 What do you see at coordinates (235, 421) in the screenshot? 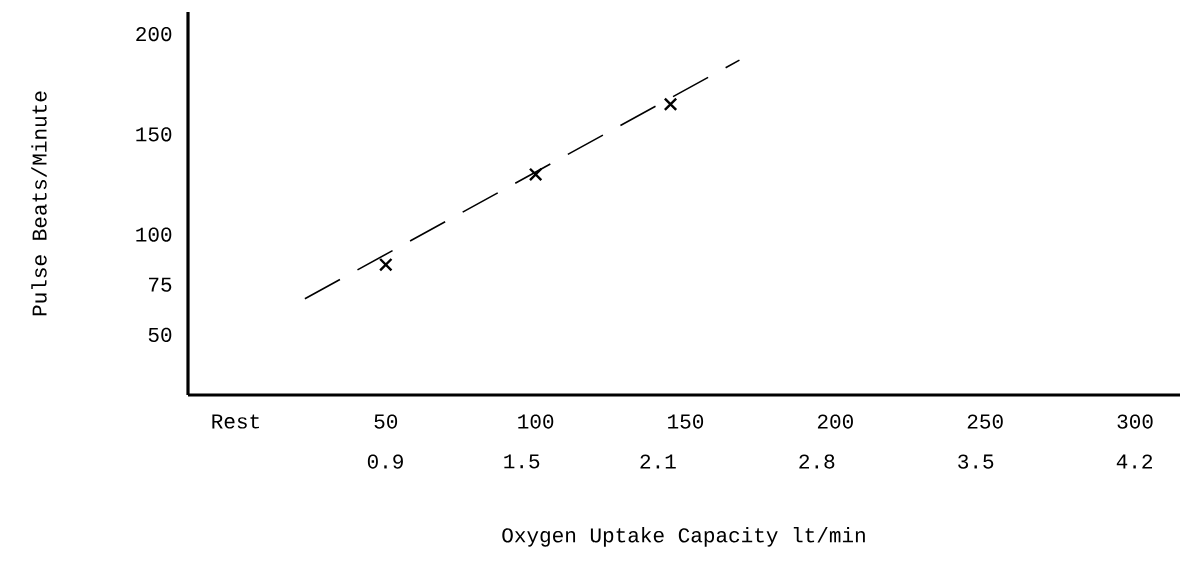
I see `x-tick-label: Rest` at bounding box center [235, 421].